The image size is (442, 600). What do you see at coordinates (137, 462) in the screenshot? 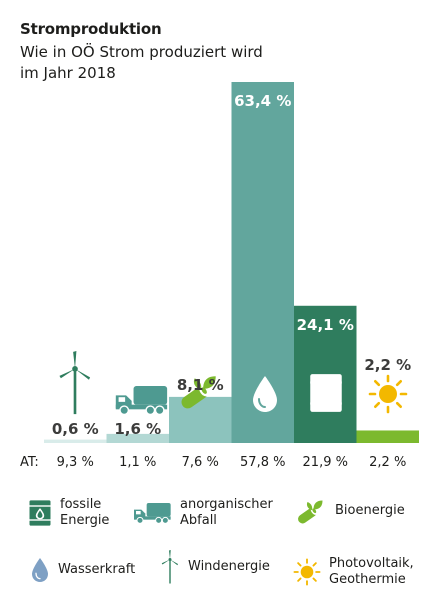
I see `at-value-waste: 1,1 %` at bounding box center [137, 462].